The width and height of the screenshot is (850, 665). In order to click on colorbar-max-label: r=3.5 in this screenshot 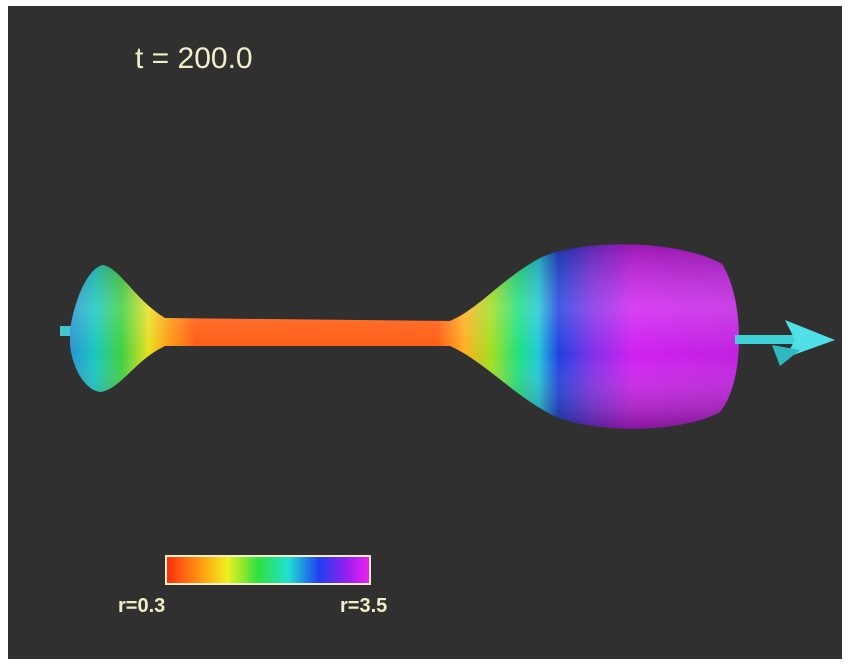, I will do `click(363, 606)`.